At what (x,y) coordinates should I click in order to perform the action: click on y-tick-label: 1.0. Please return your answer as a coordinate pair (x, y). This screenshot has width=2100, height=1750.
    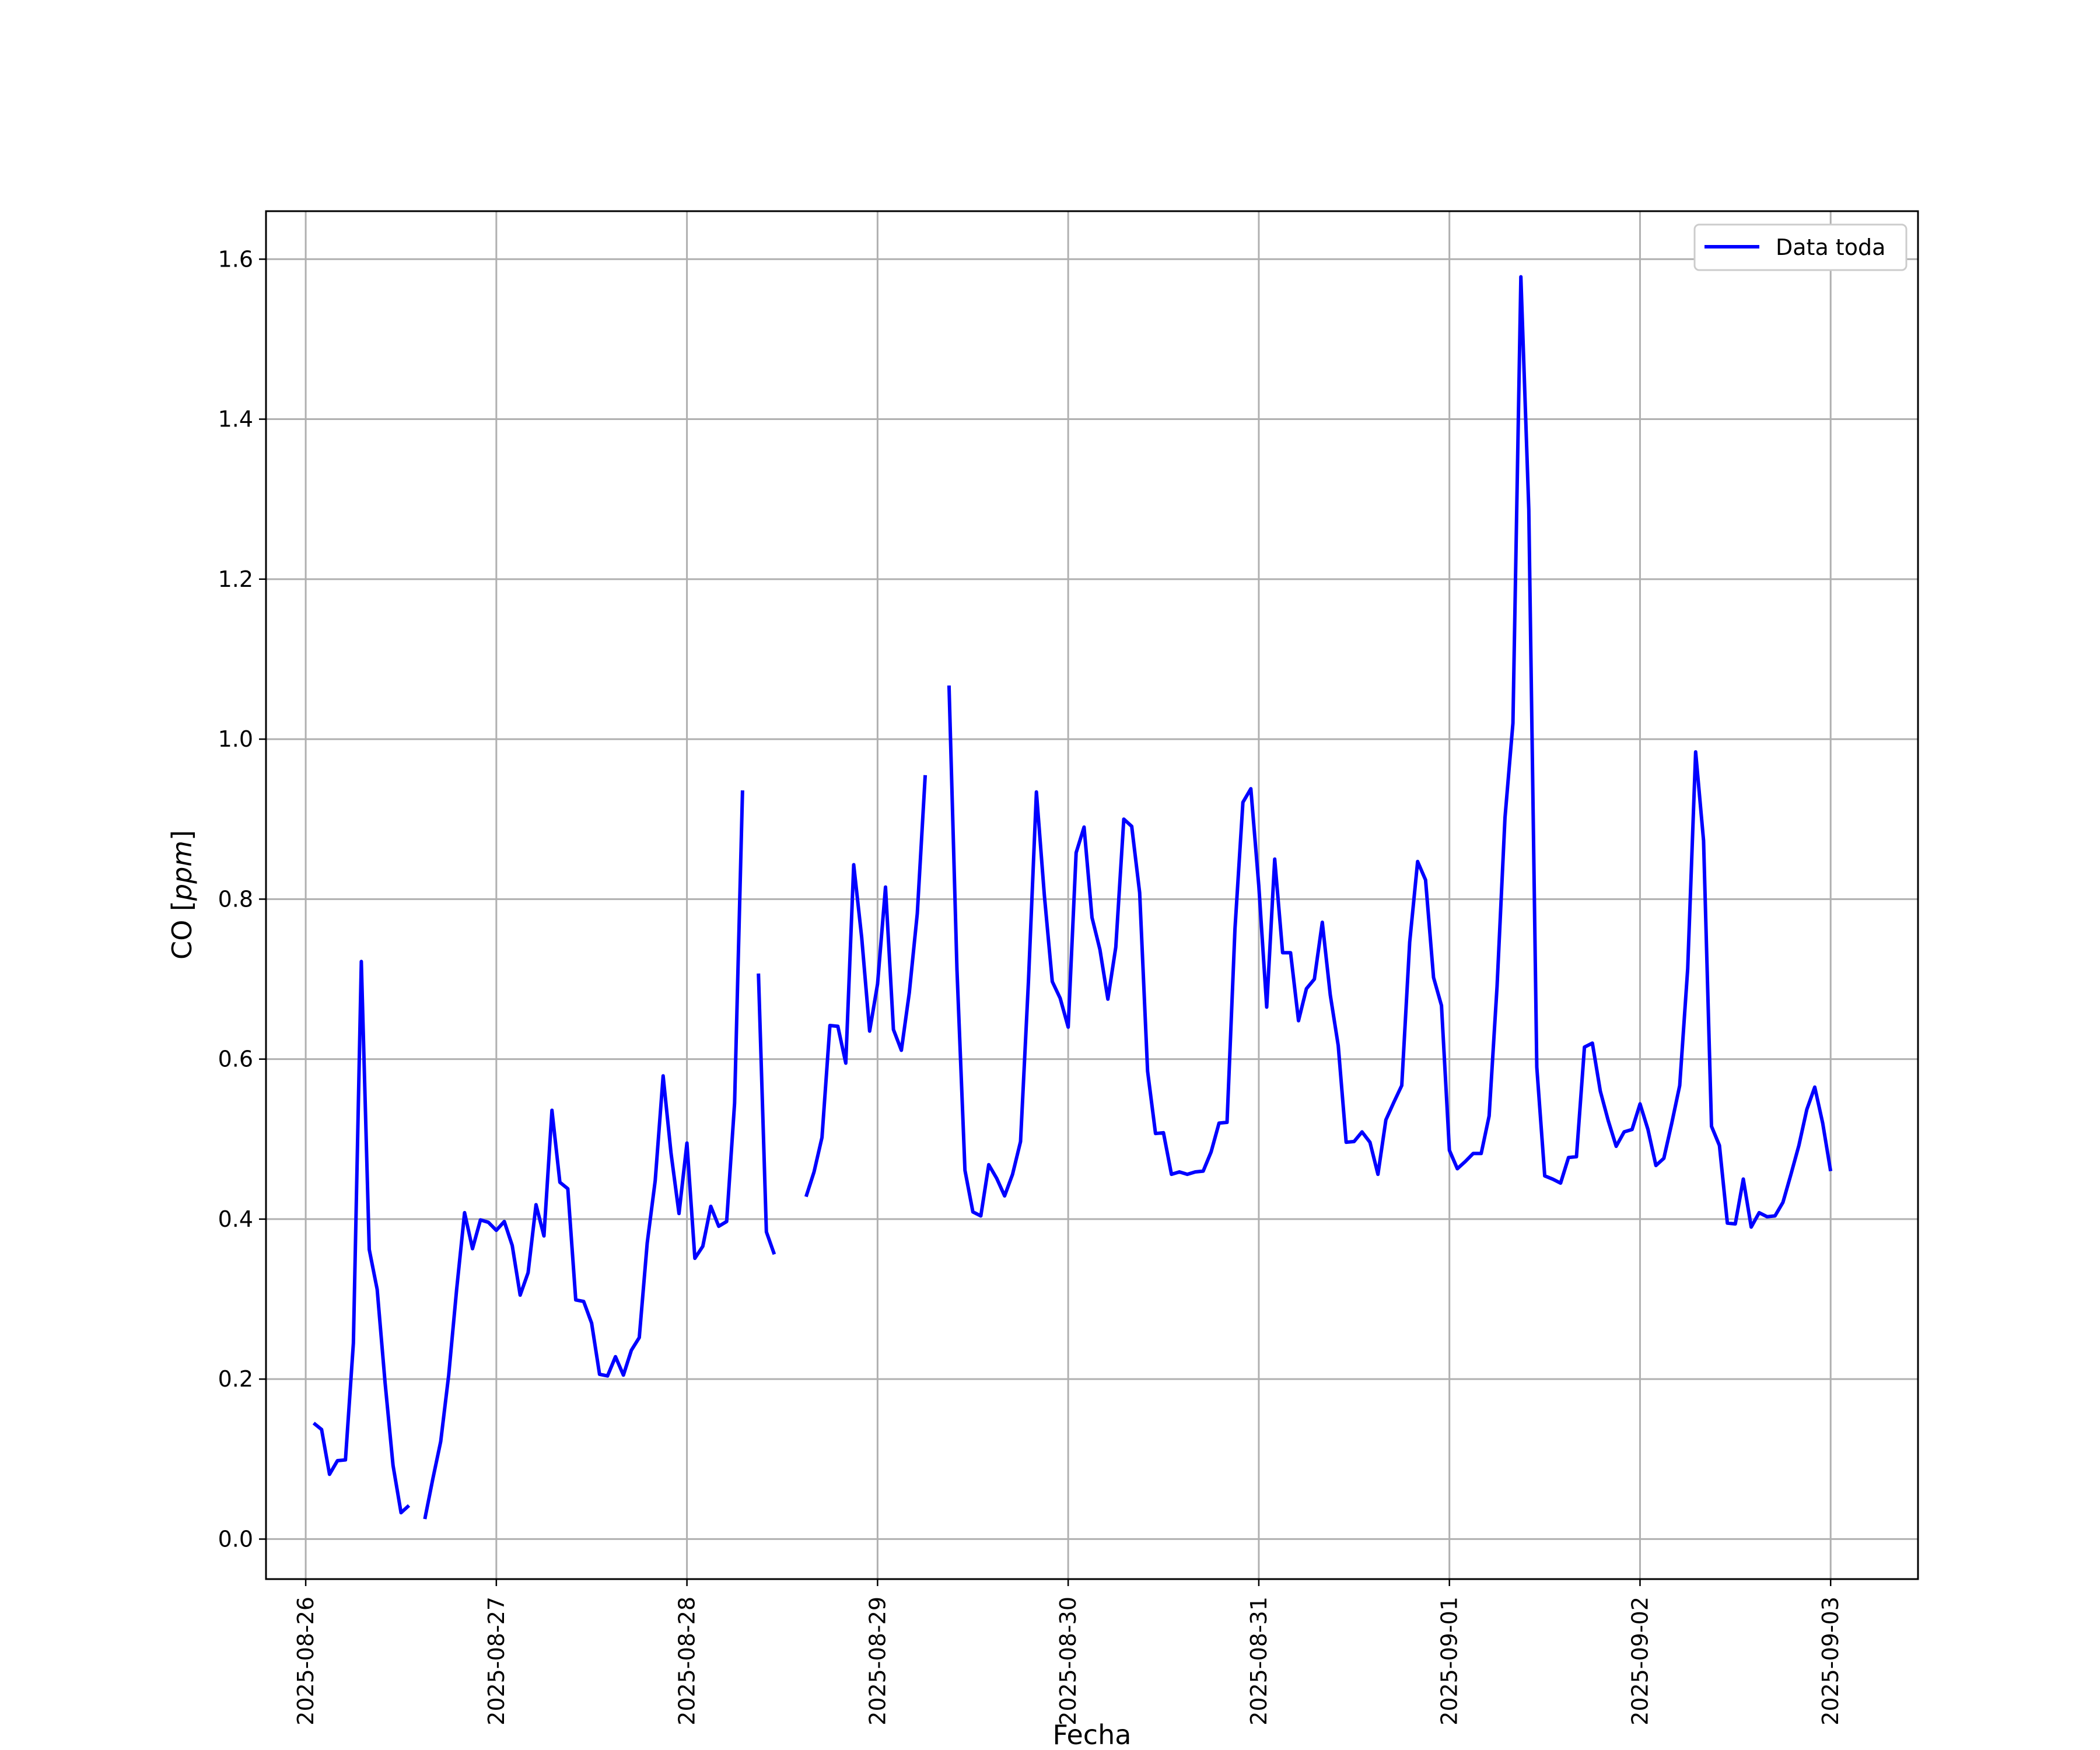
    Looking at the image, I should click on (235, 739).